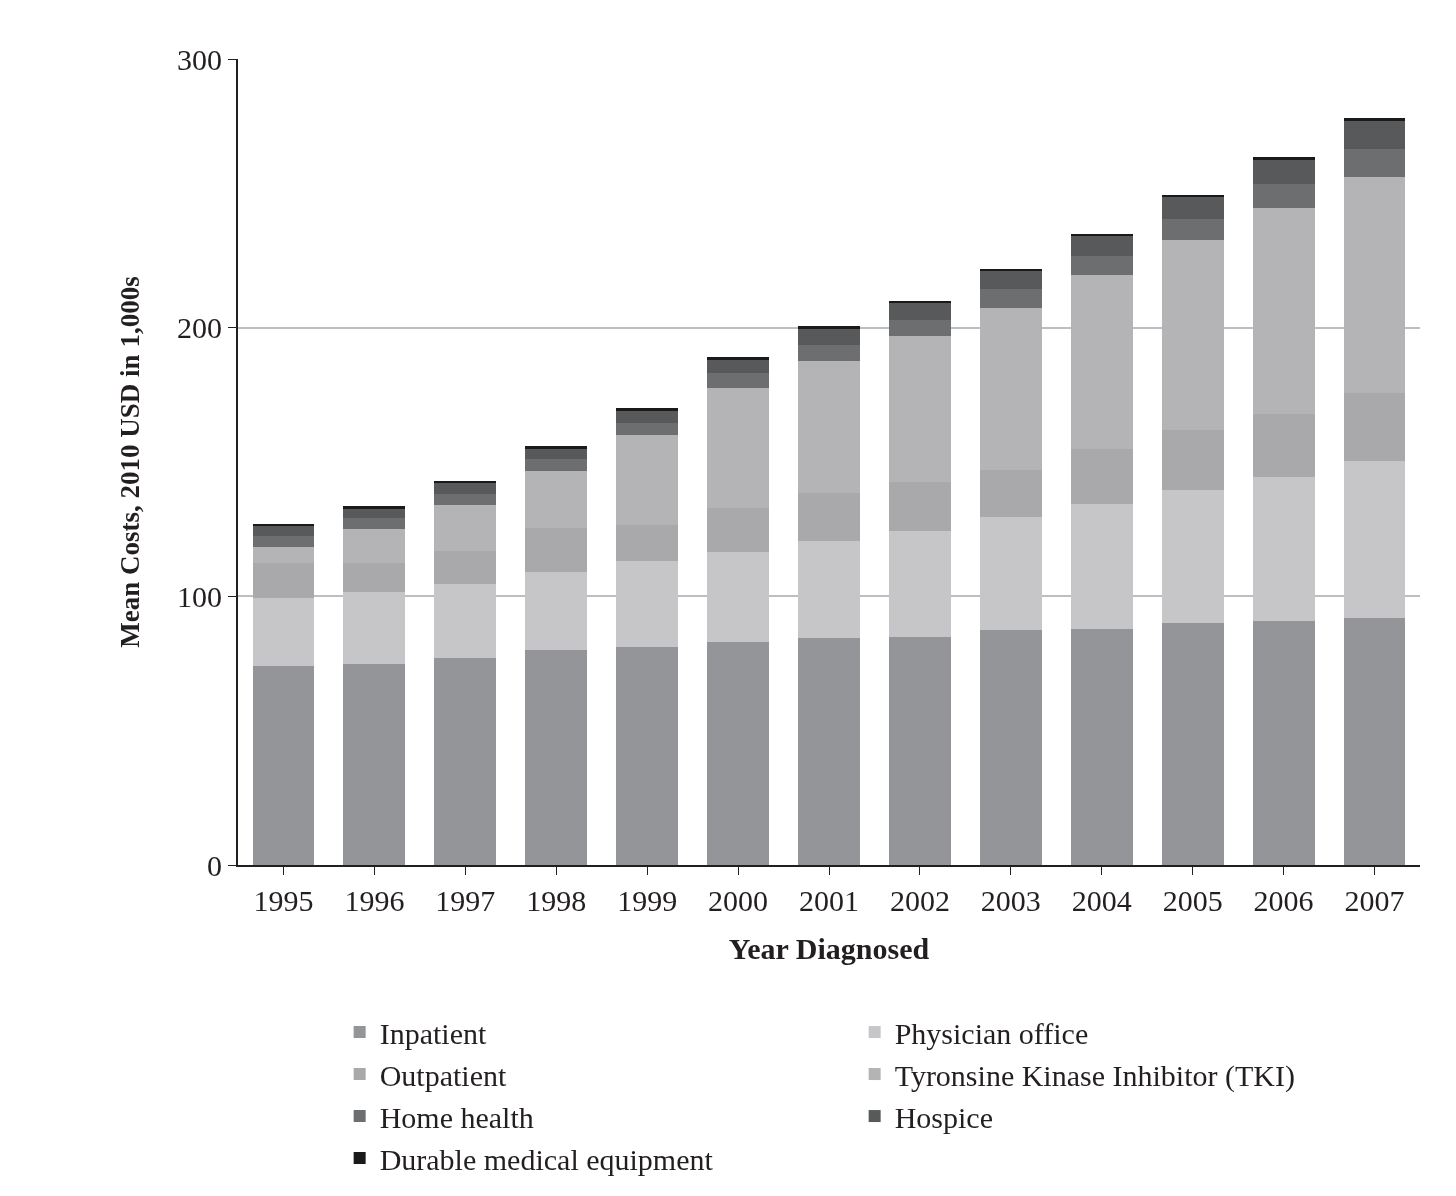 The height and width of the screenshot is (1196, 1456). Describe the element at coordinates (738, 900) in the screenshot. I see `x-tick-label: 2000` at that location.